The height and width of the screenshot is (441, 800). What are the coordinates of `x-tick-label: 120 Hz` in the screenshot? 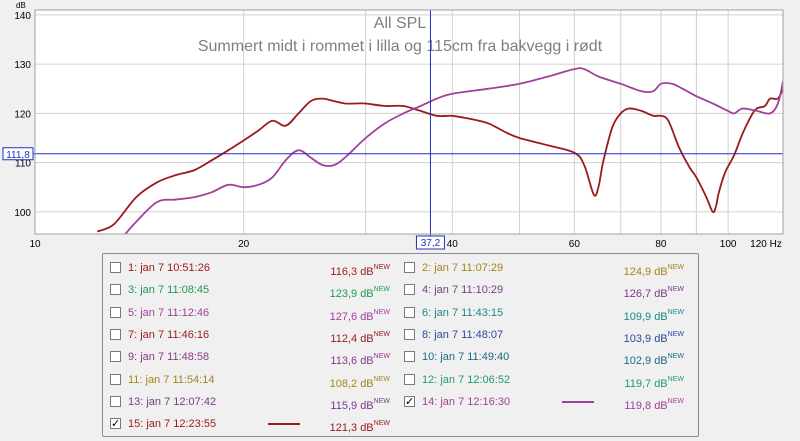 It's located at (766, 244).